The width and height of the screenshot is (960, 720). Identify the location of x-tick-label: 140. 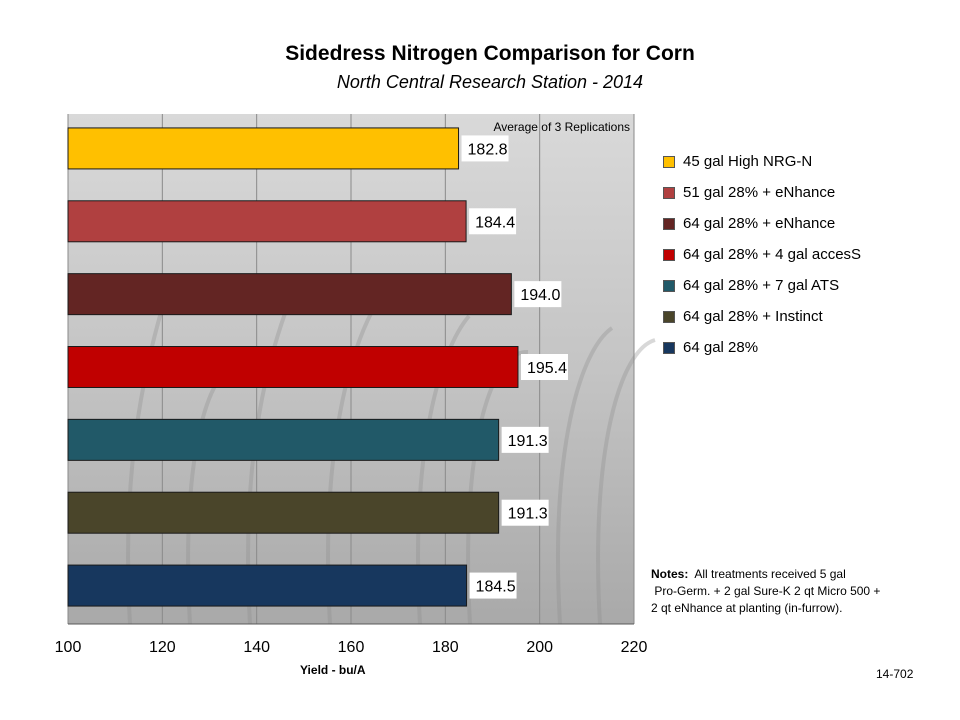
(256, 647).